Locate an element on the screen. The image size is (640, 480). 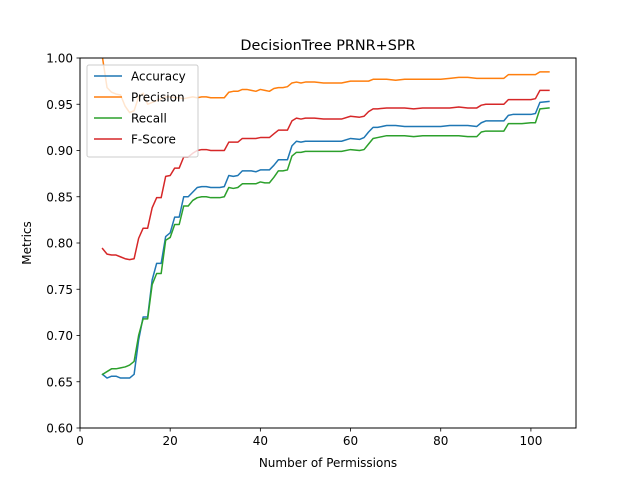
legend-box is located at coordinates (142, 111).